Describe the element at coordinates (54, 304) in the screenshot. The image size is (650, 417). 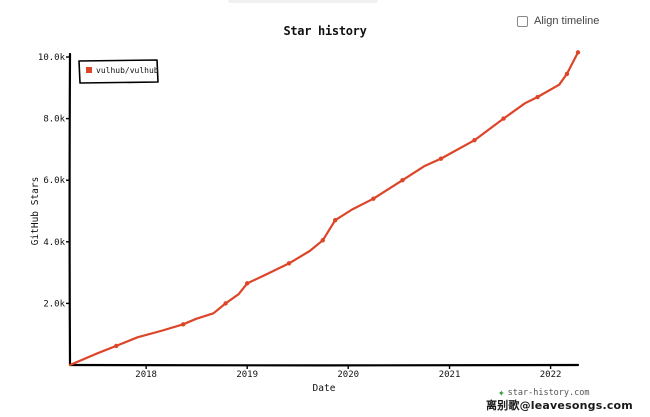
I see `y-tick-label: 2.0k` at that location.